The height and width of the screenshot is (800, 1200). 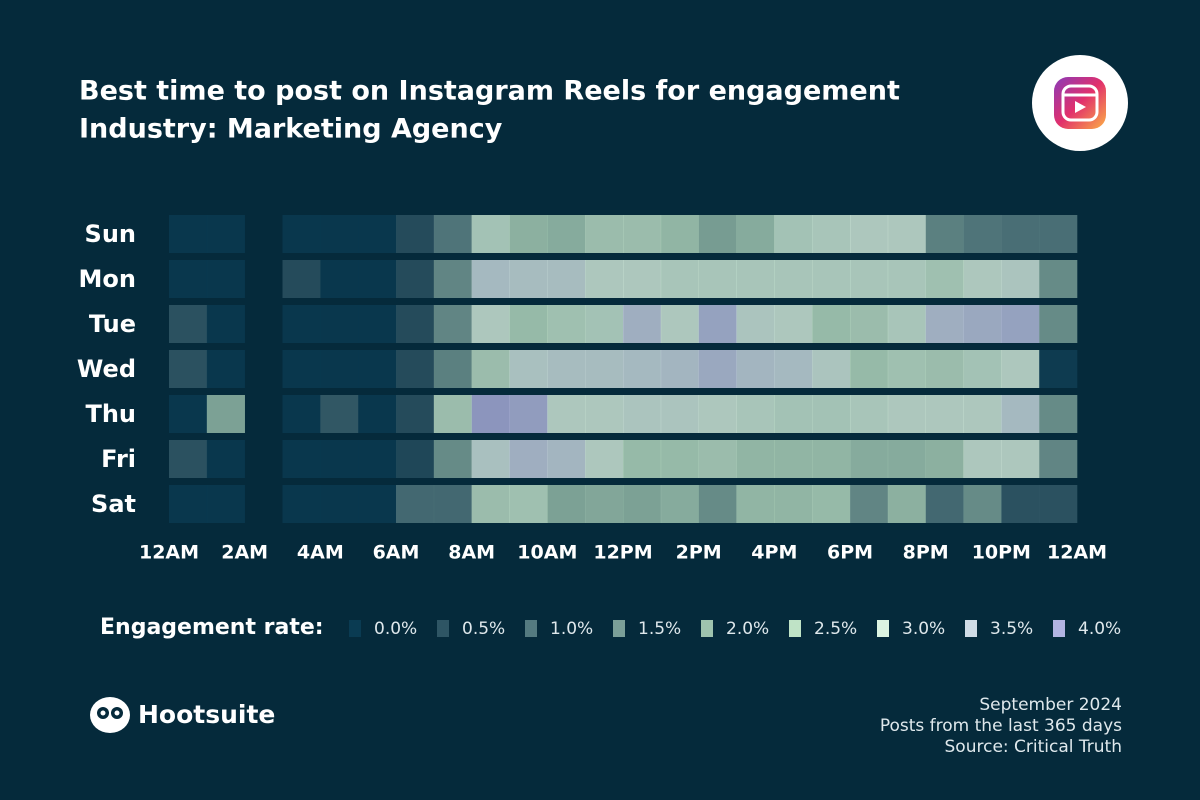 I want to click on legend-label: 3.0%, so click(x=923, y=629).